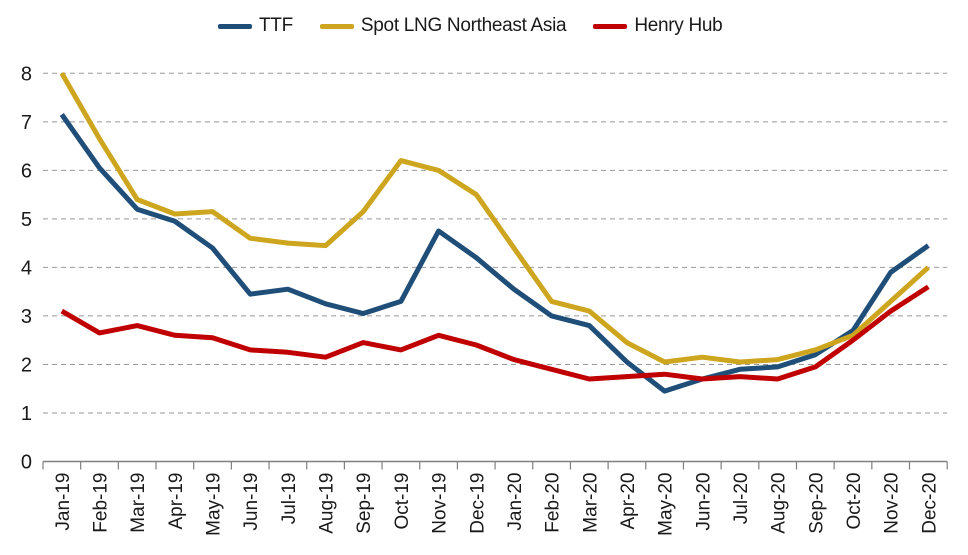 This screenshot has width=968, height=555. Describe the element at coordinates (703, 502) in the screenshot. I see `x-tick-label: Jun-20` at that location.